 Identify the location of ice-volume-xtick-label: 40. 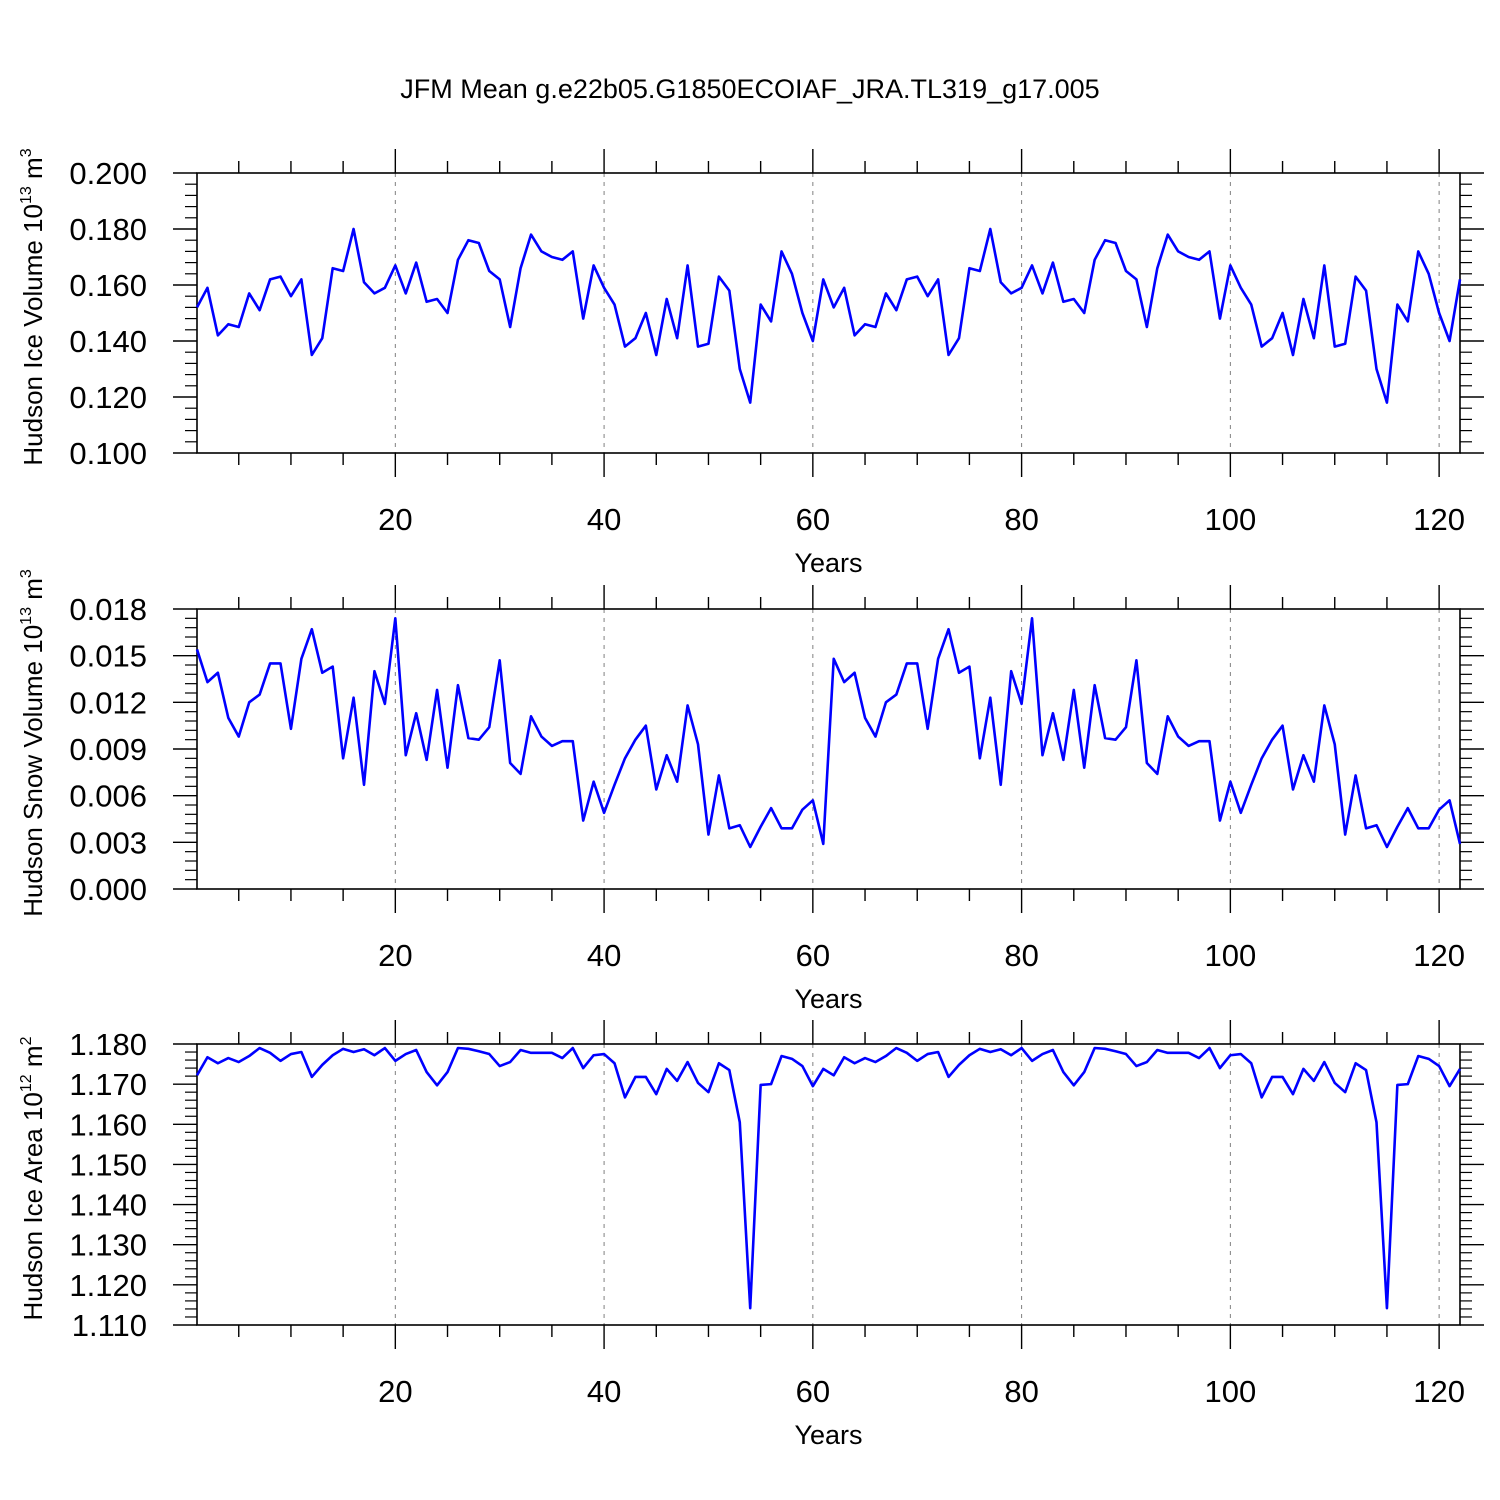
(604, 519).